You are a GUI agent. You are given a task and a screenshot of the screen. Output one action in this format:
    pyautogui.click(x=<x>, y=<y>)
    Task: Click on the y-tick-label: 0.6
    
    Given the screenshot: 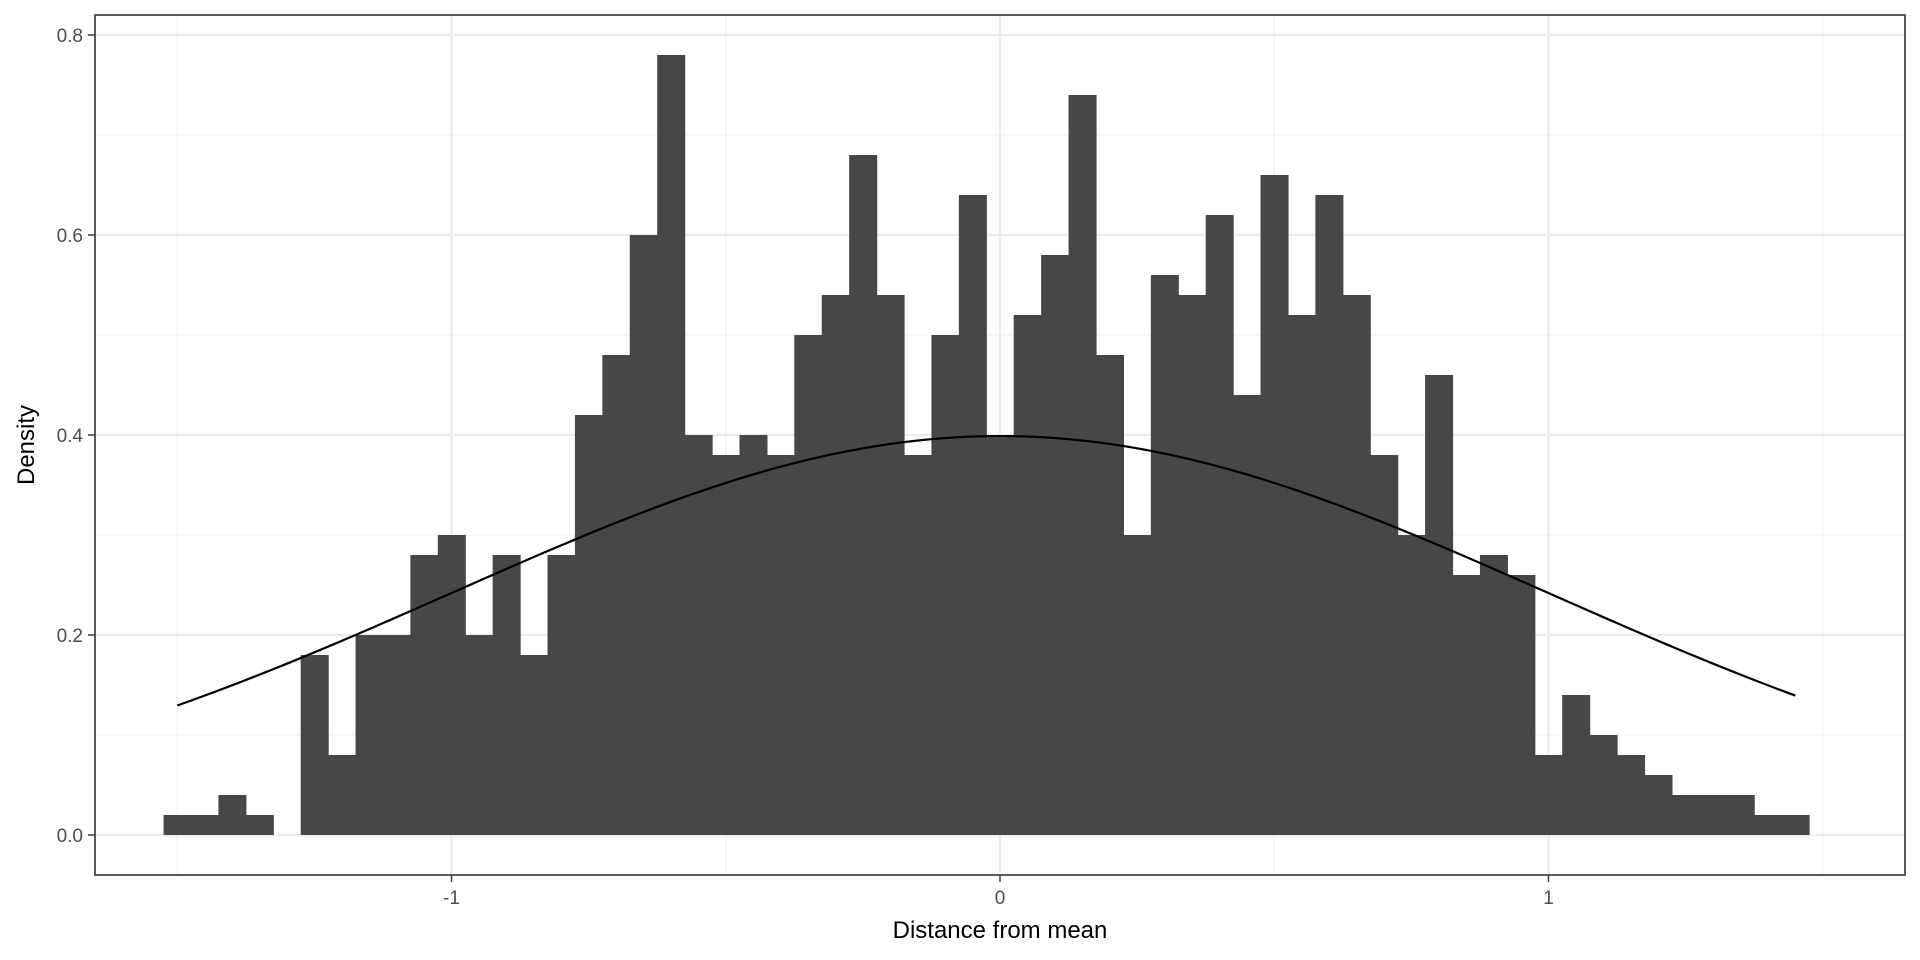 What is the action you would take?
    pyautogui.click(x=70, y=236)
    